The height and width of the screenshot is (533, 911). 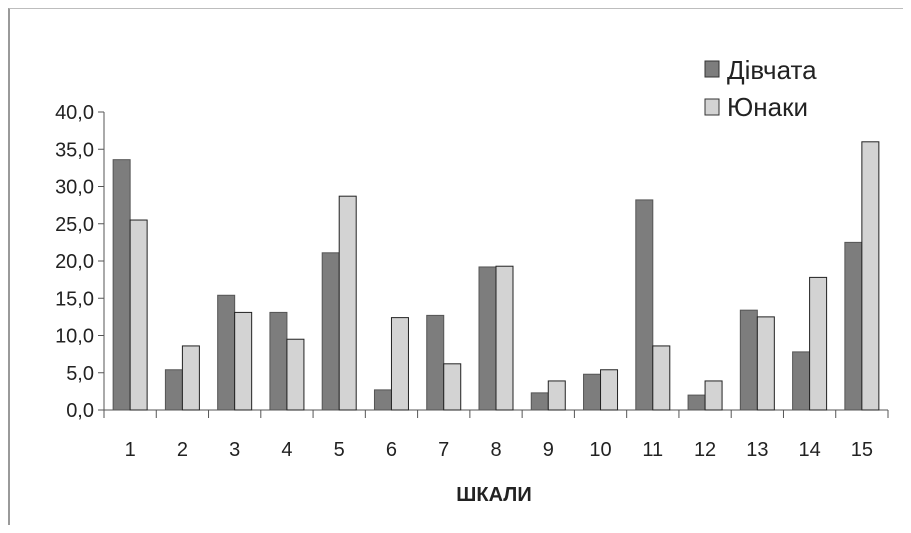 I want to click on legend: Дівчата Юнаки, so click(x=760, y=88).